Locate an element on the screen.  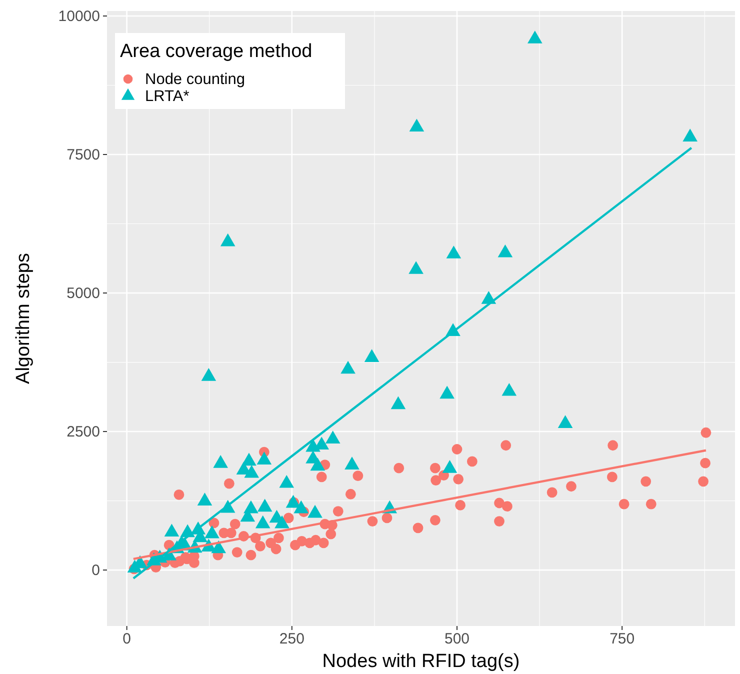
y-tick-label: 5000 is located at coordinates (83, 293).